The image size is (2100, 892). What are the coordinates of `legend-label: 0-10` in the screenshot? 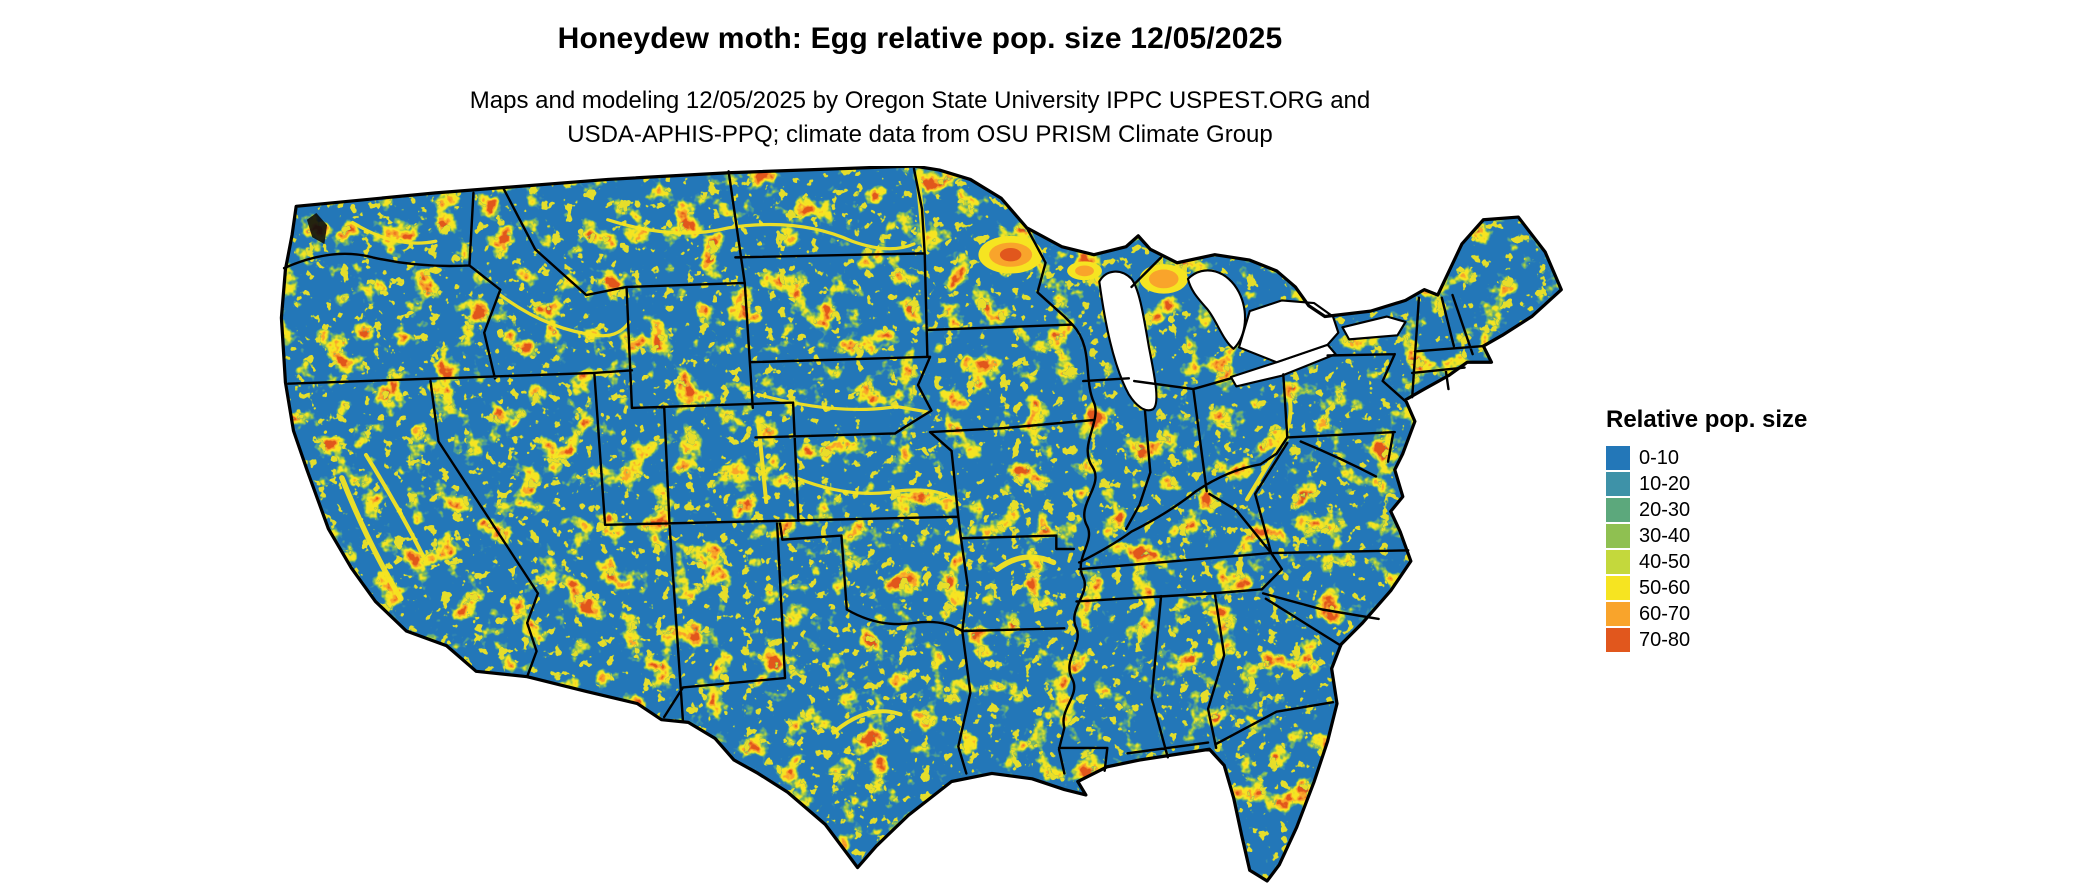 It's located at (1659, 457).